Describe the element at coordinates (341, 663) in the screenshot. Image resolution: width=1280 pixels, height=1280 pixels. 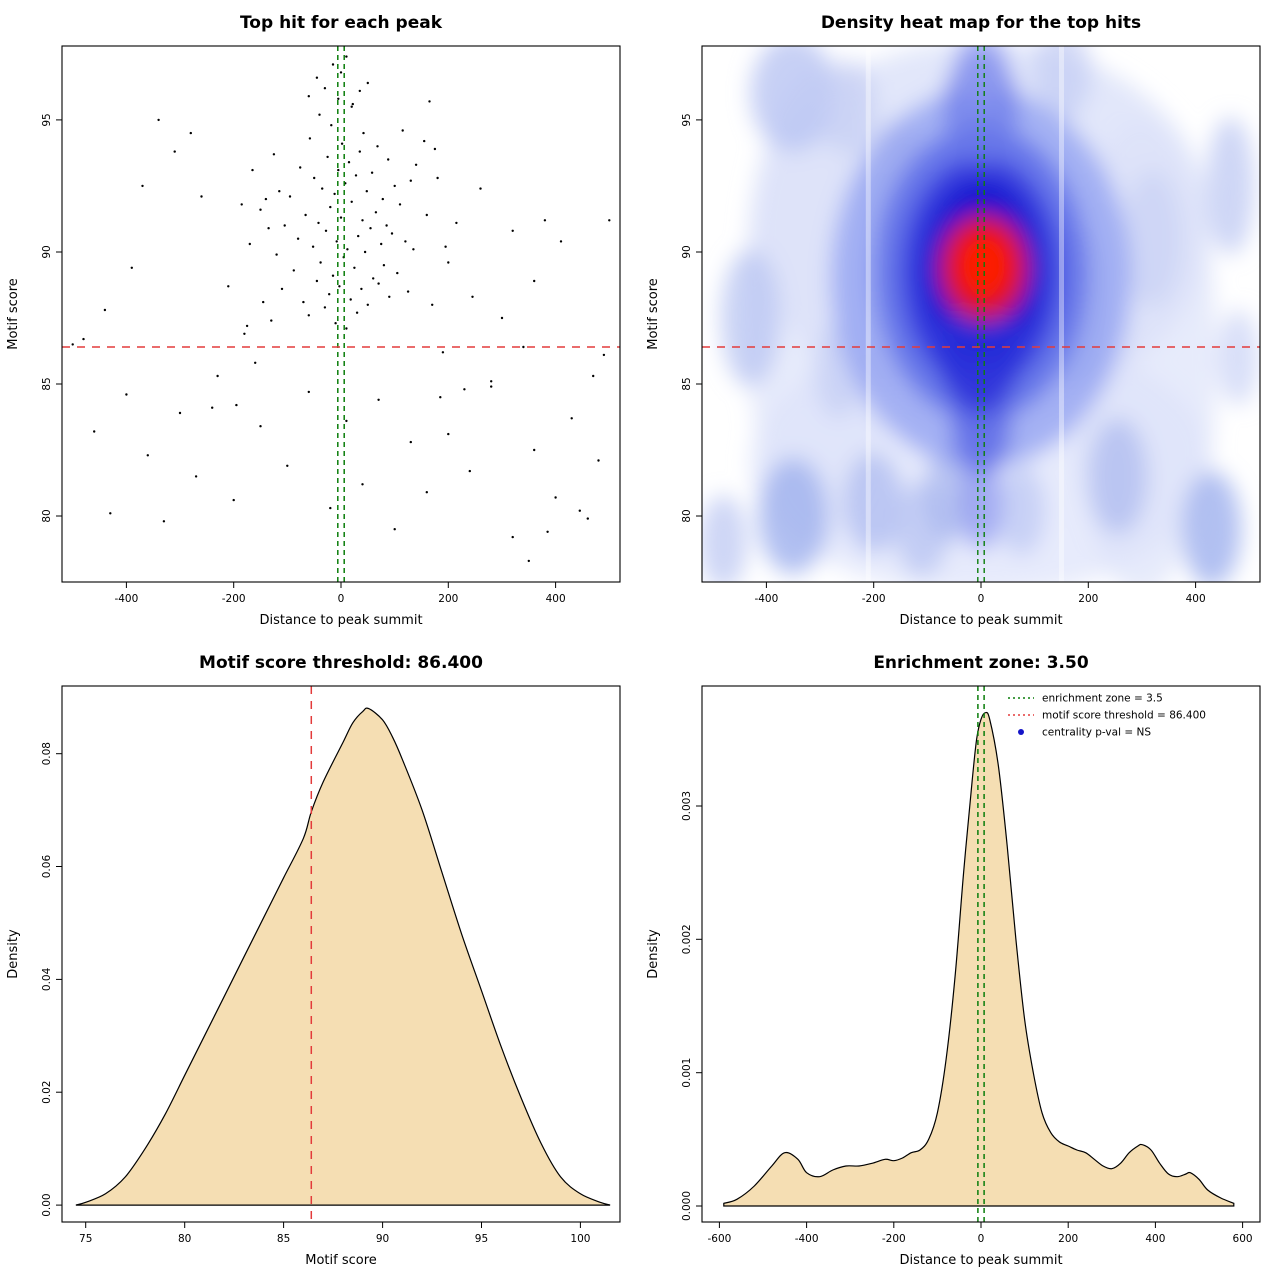
I see `chart-title-motif-score-density: Motif score threshold: 86.400` at that location.